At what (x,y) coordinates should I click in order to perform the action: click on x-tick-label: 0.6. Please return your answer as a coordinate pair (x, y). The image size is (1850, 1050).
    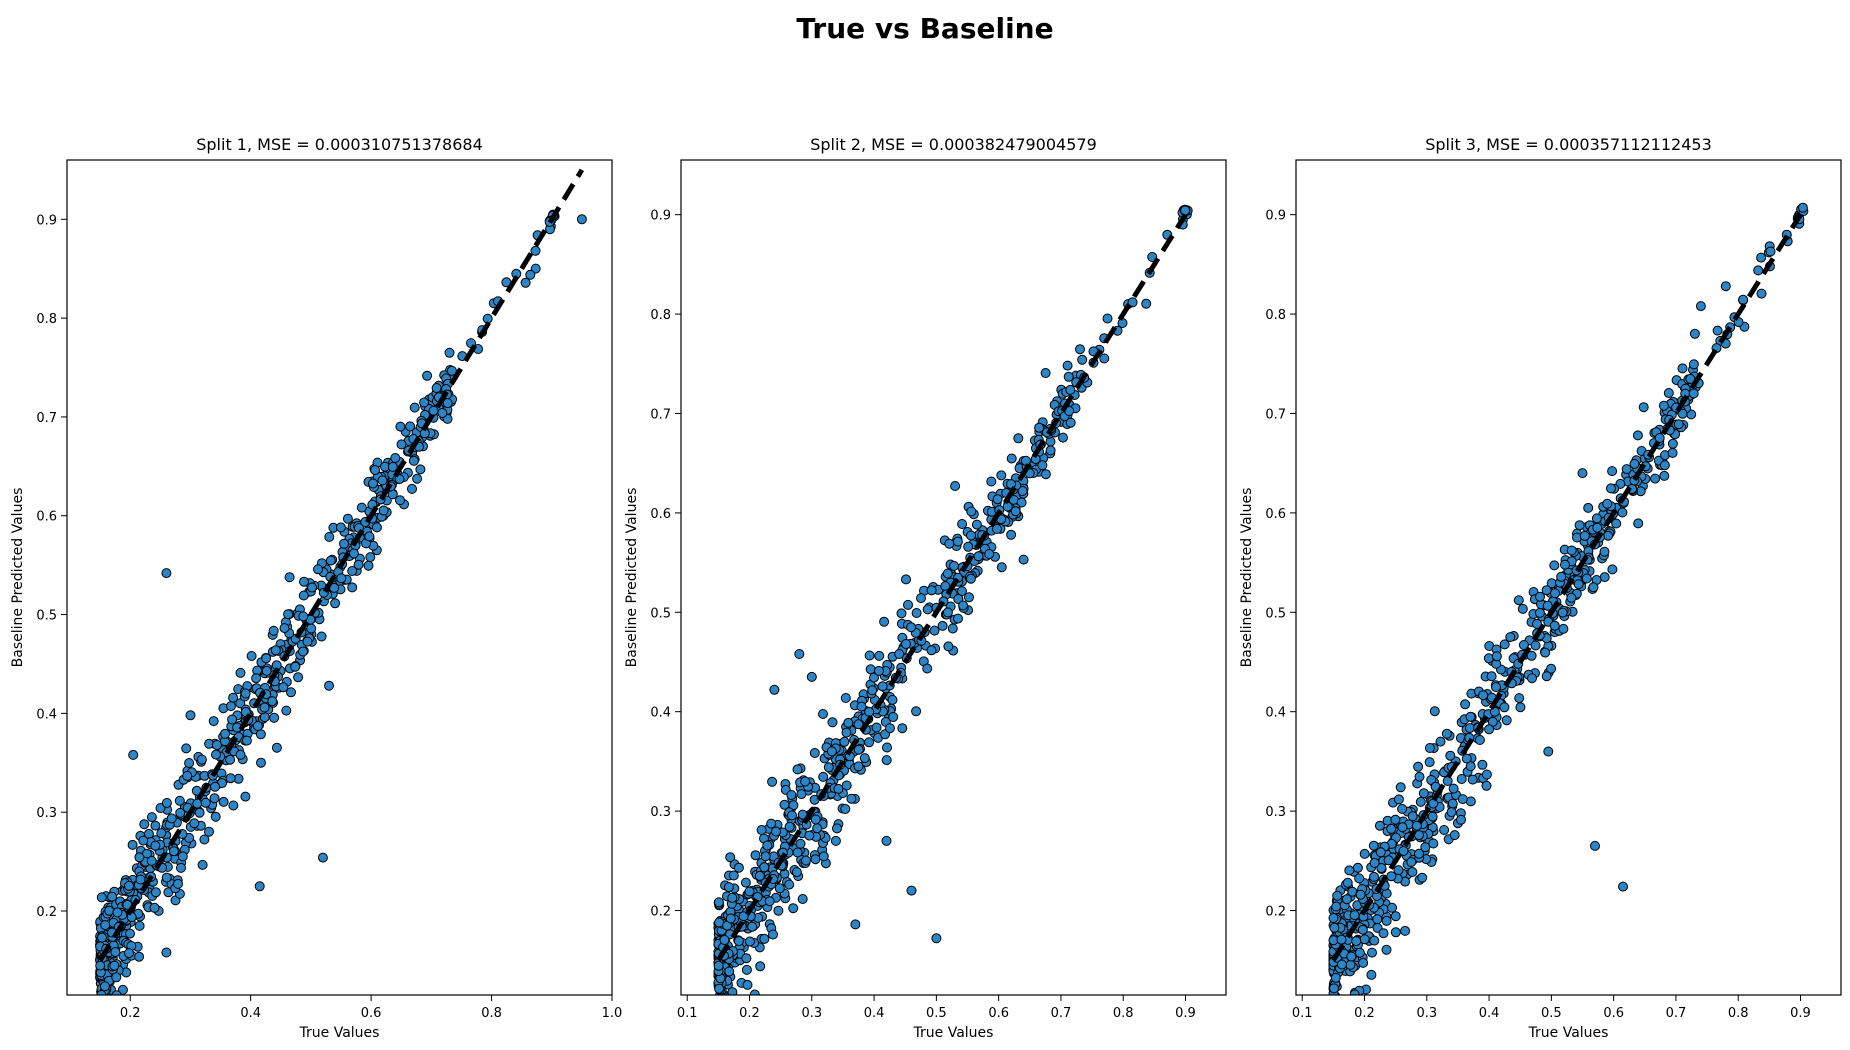
    Looking at the image, I should click on (998, 1013).